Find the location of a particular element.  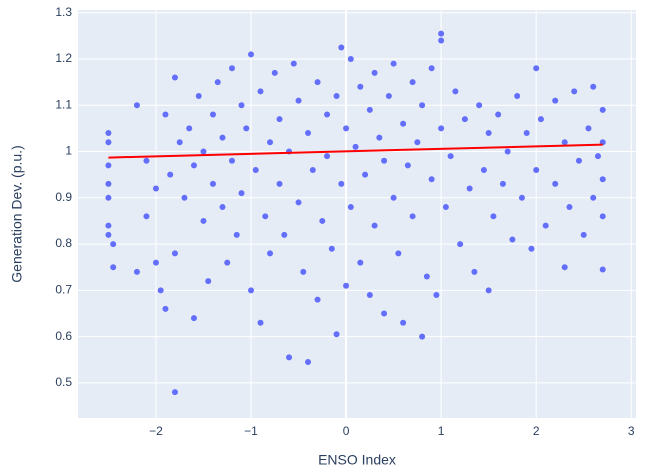

x-tick-label: −1 is located at coordinates (251, 431).